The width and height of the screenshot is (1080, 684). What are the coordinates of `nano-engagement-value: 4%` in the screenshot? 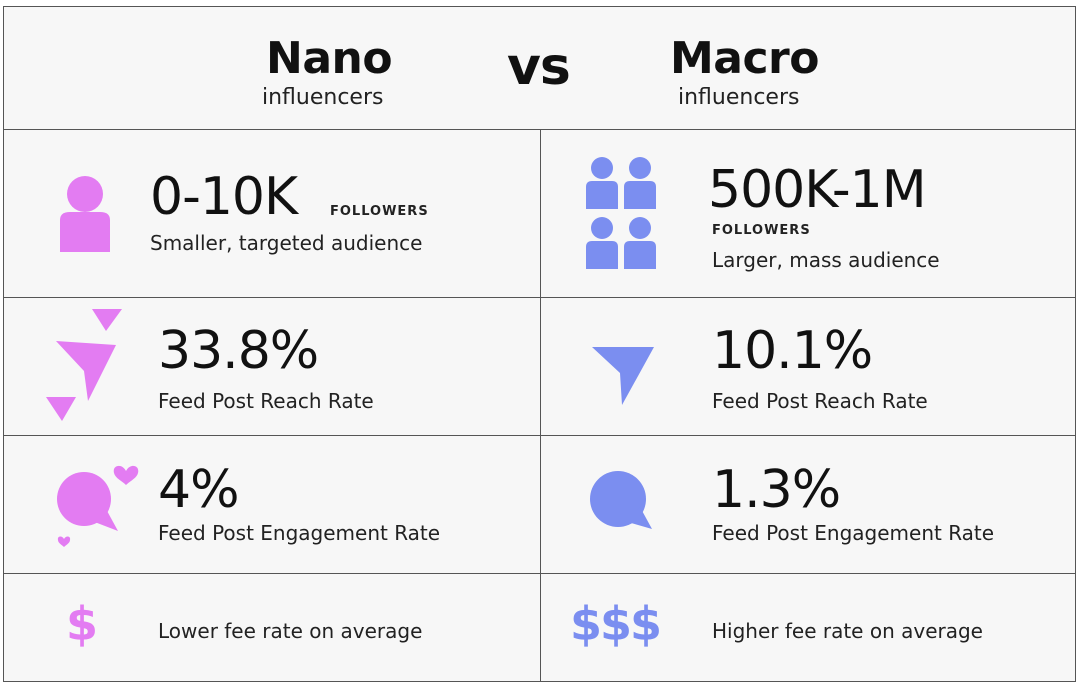 It's located at (198, 490).